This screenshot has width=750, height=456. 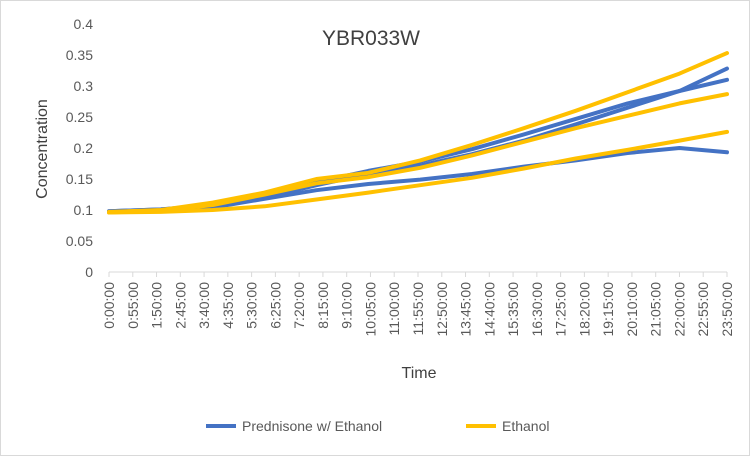 What do you see at coordinates (157, 305) in the screenshot?
I see `x-tick-label: 1:50:00` at bounding box center [157, 305].